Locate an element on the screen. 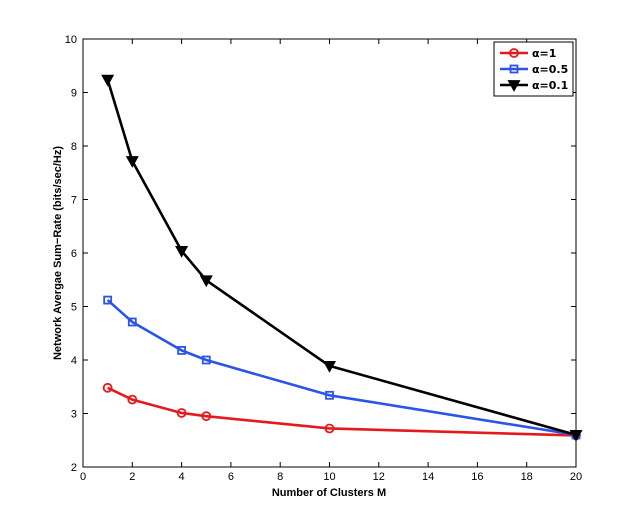  legend: α=1 α=0.5 α=0.1 is located at coordinates (533, 69).